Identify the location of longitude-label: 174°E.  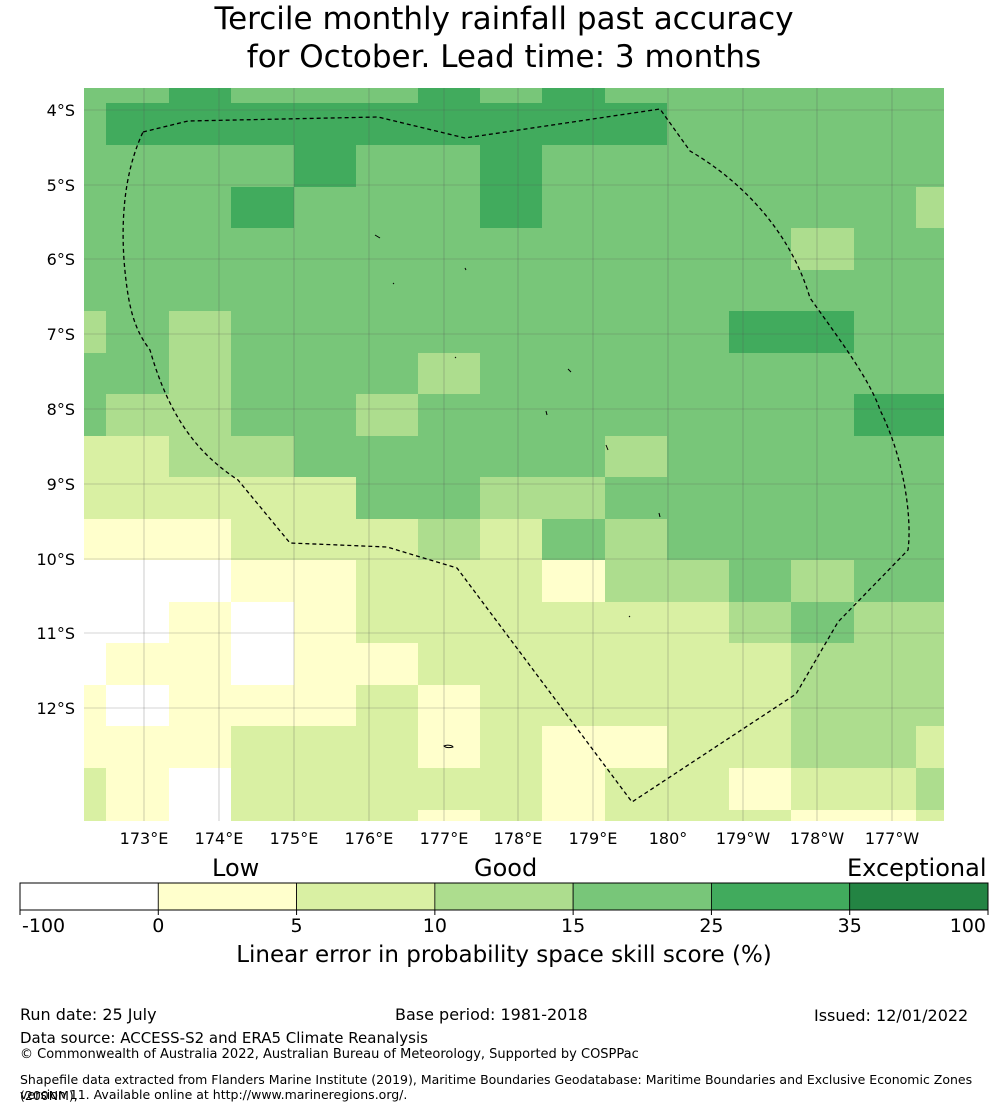
(219, 838).